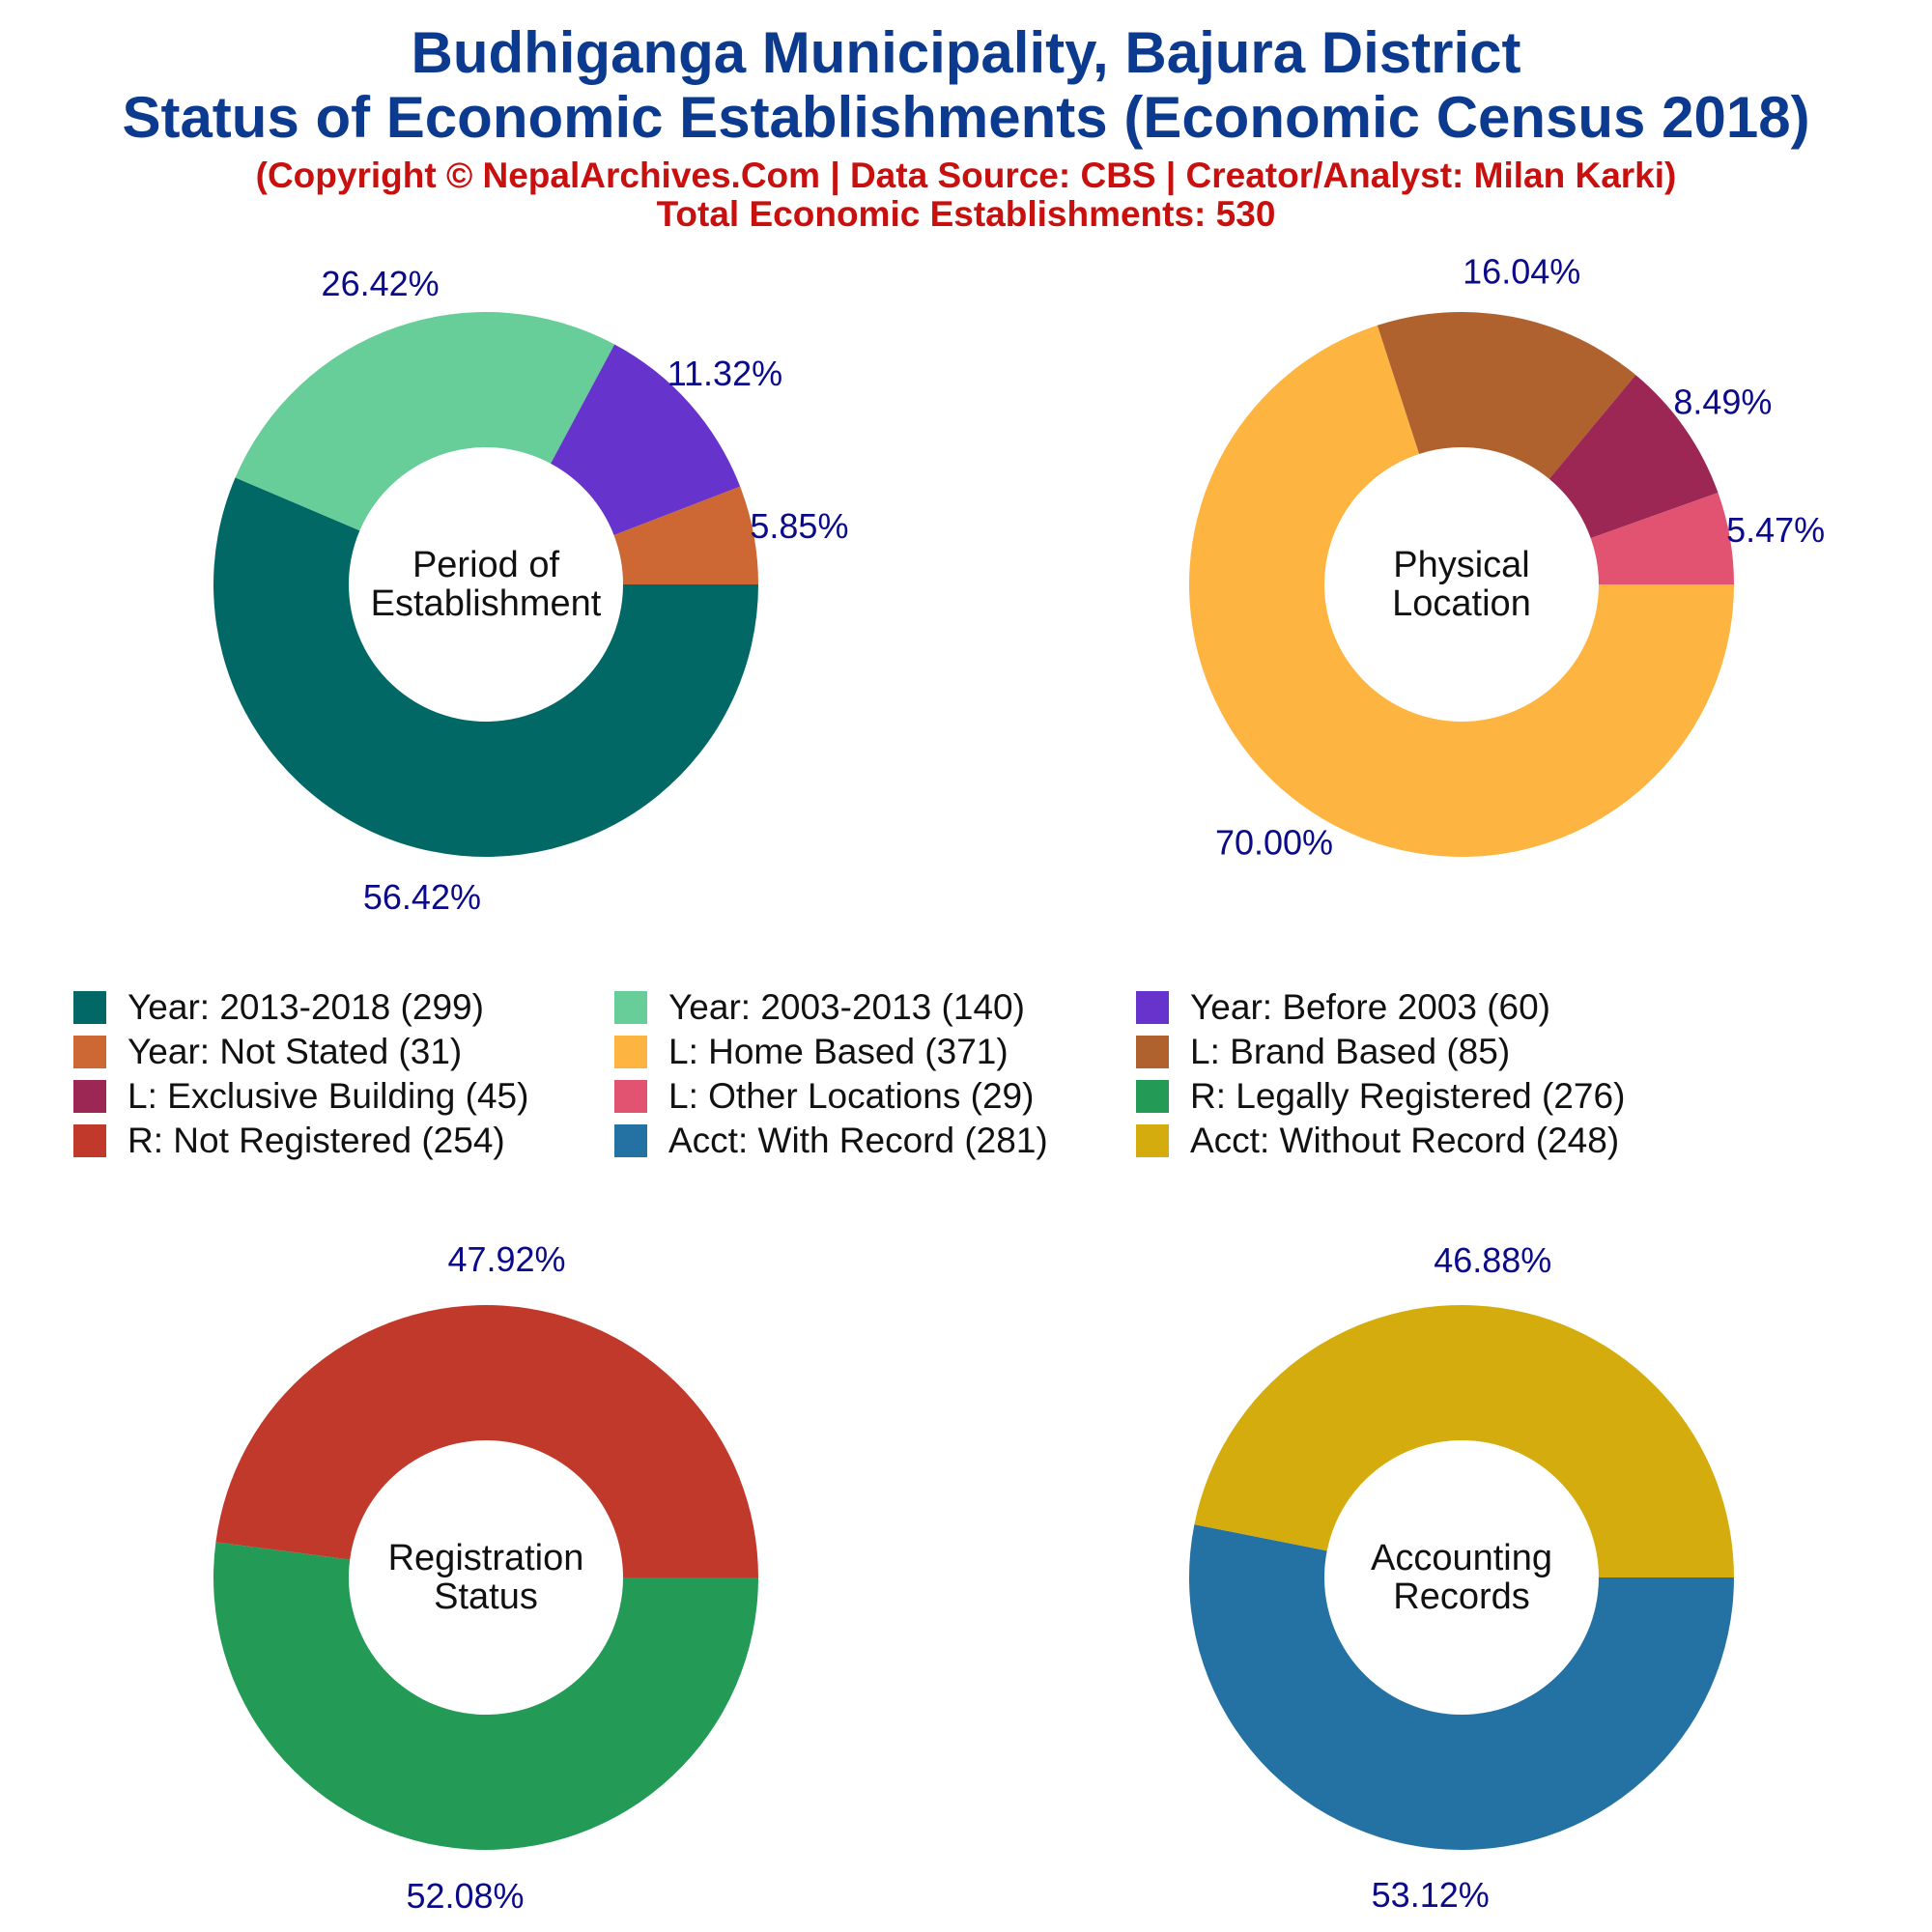 The width and height of the screenshot is (1932, 1932). Describe the element at coordinates (858, 1140) in the screenshot. I see `legend-label: Acct: With Record (281)` at that location.